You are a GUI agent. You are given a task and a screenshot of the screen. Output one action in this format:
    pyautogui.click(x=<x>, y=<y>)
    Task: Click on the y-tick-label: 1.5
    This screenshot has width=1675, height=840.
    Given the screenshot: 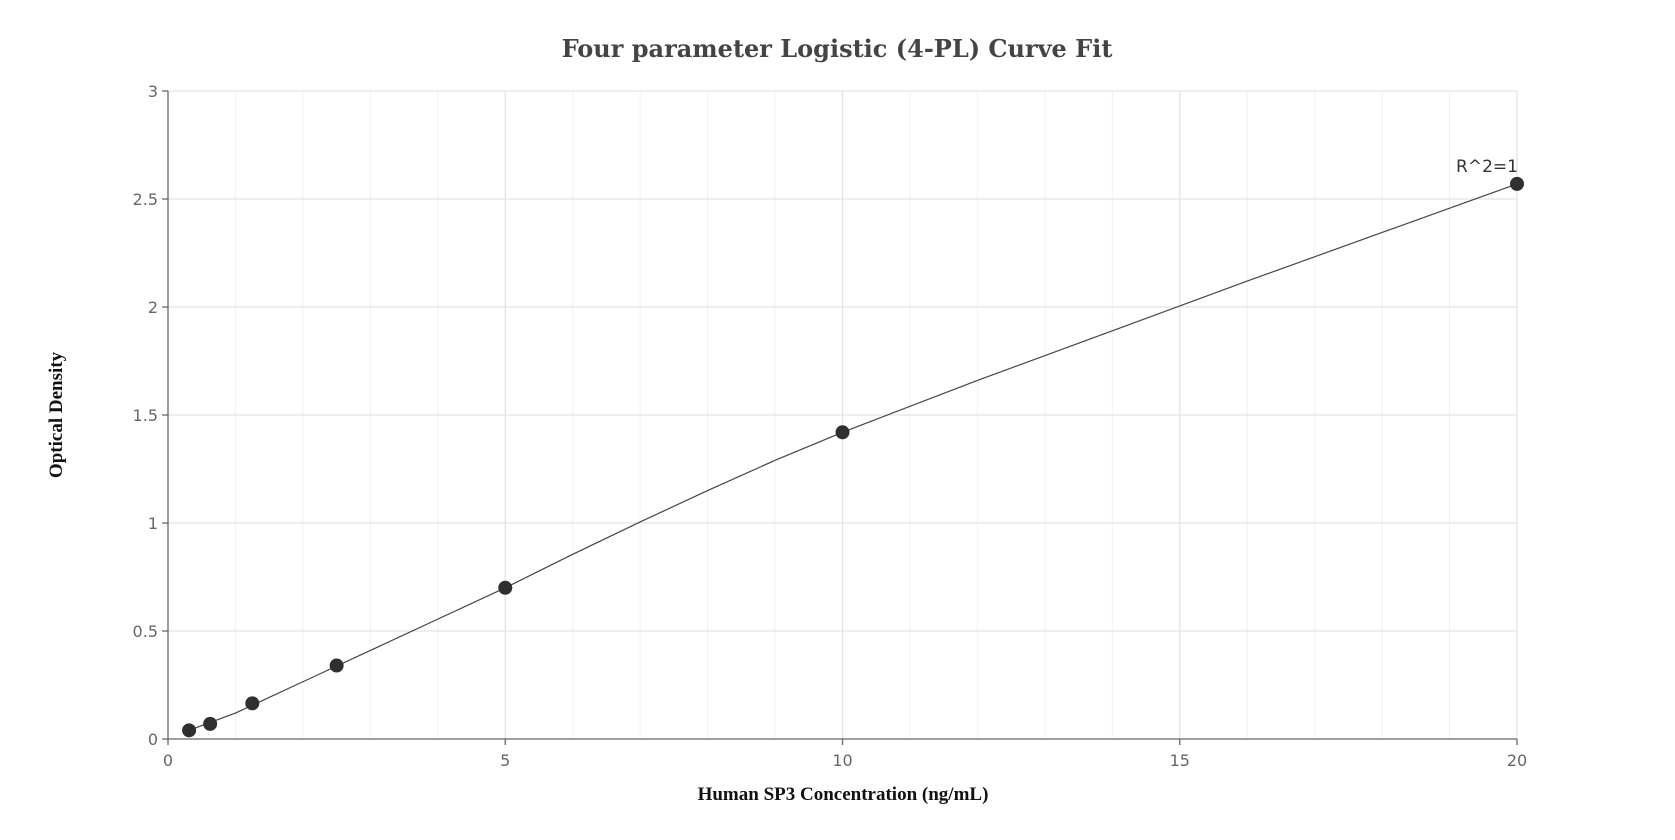 What is the action you would take?
    pyautogui.click(x=145, y=415)
    